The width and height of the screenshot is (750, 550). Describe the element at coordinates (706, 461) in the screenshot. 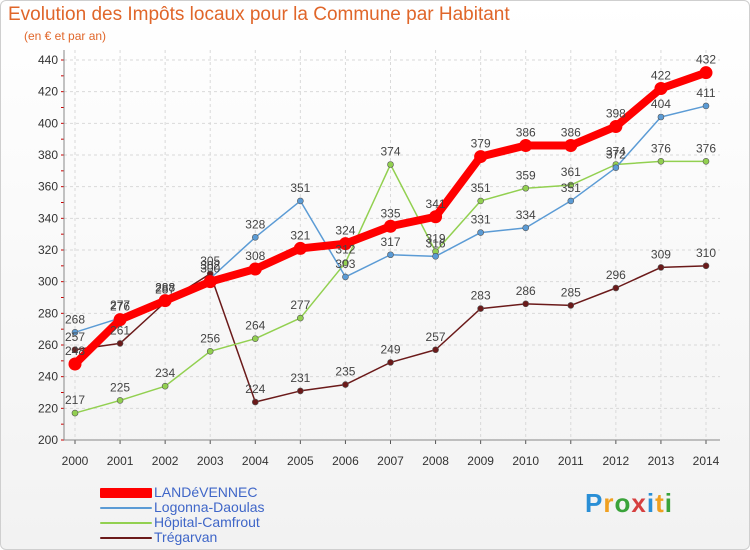

I see `x-tick-label: 2014` at that location.